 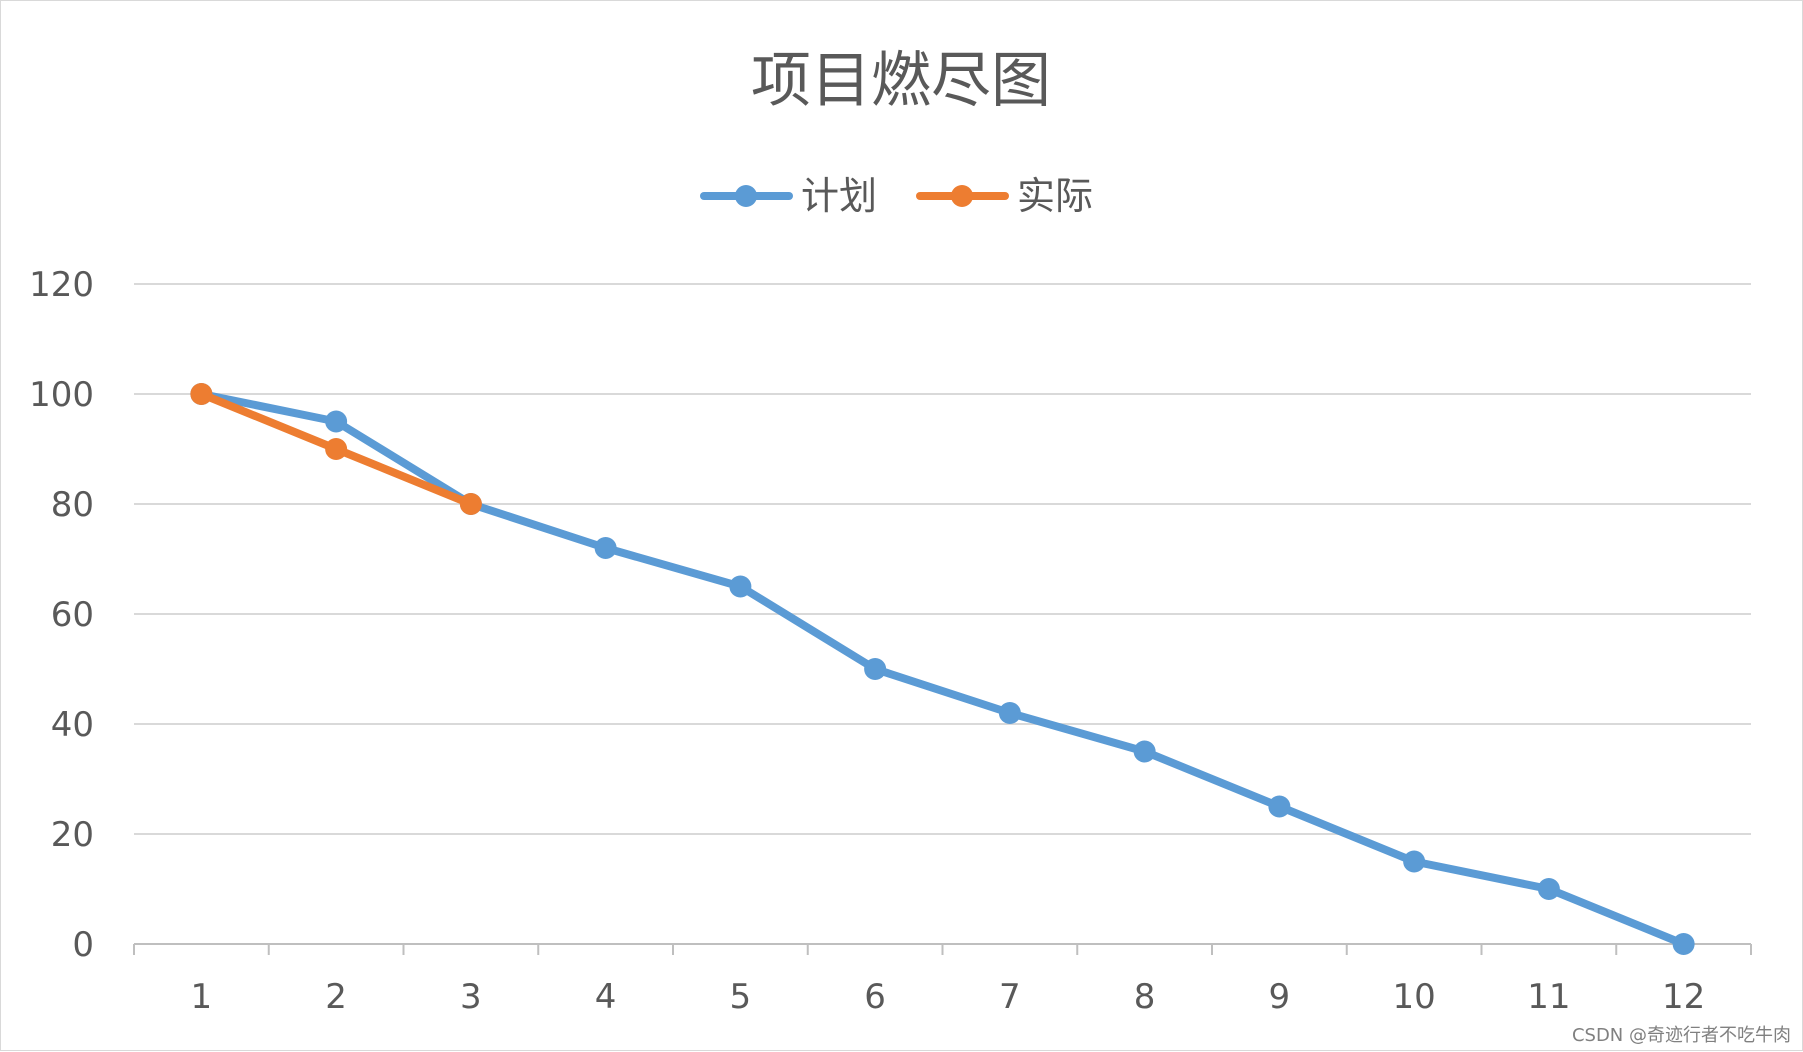 I want to click on chart-title: 项目燃尽图, so click(x=901, y=81).